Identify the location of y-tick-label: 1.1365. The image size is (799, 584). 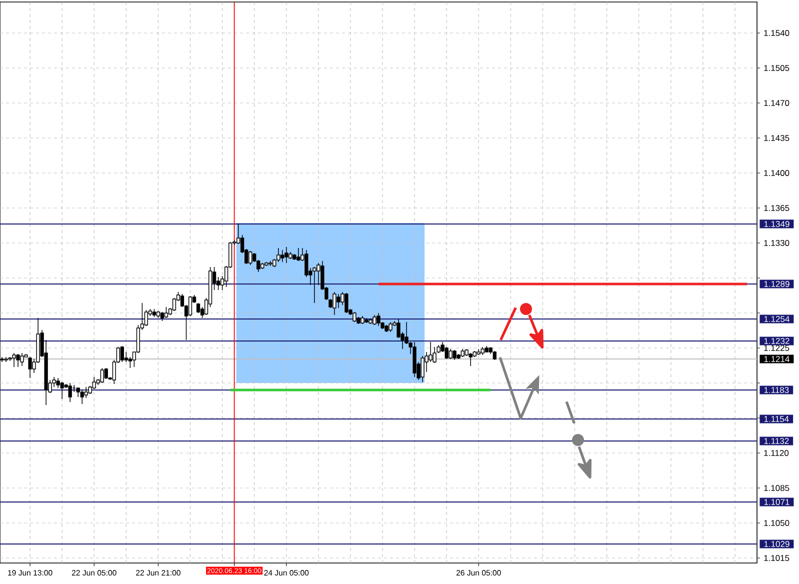
(777, 207).